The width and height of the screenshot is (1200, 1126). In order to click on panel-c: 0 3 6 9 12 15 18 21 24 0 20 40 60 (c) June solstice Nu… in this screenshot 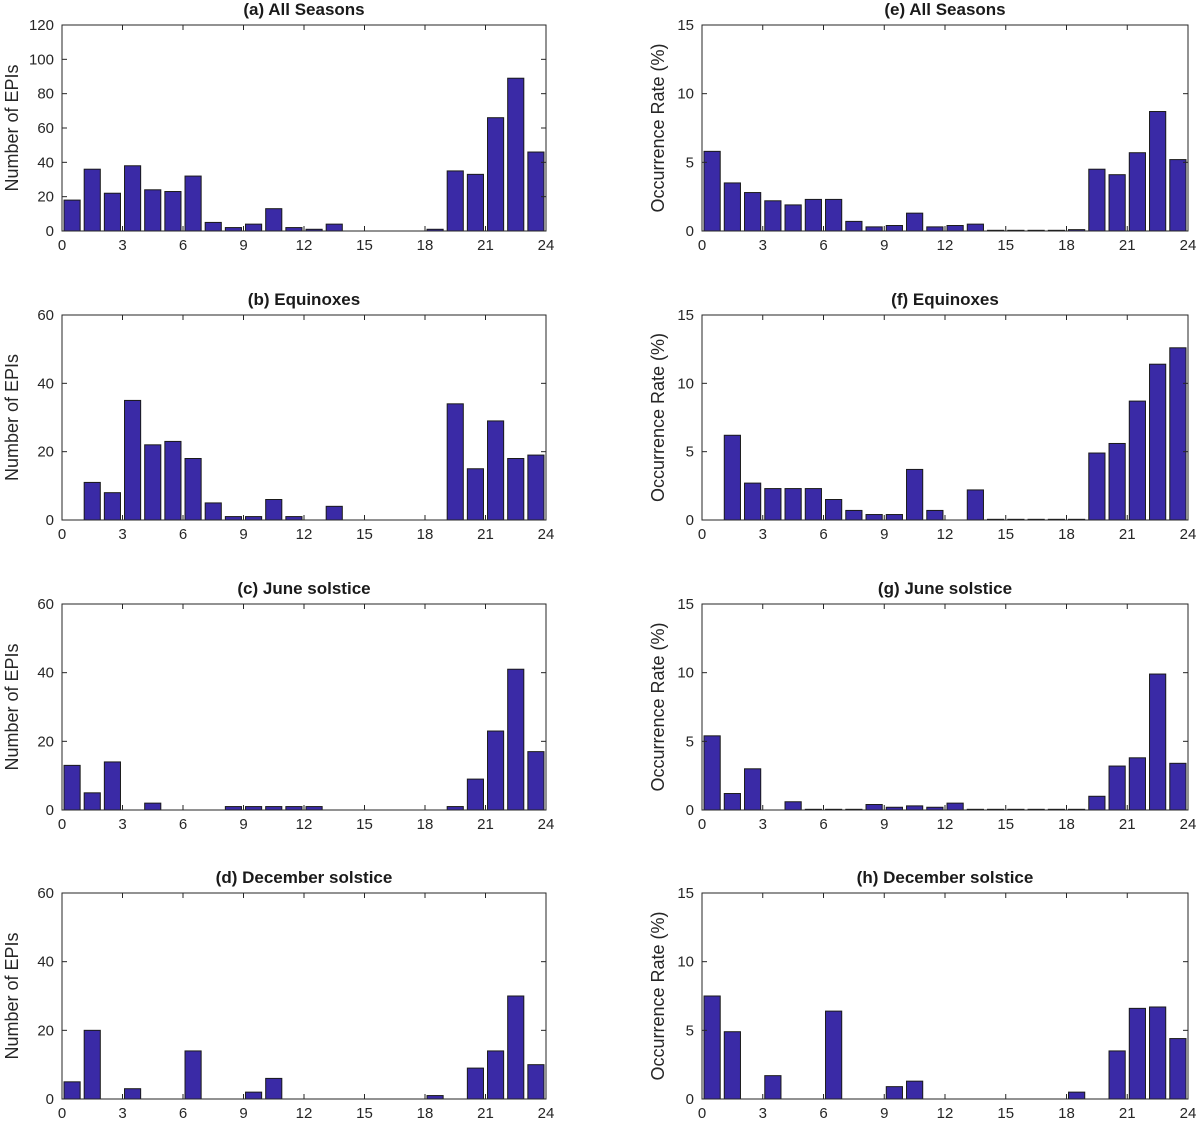, I will do `click(278, 706)`.